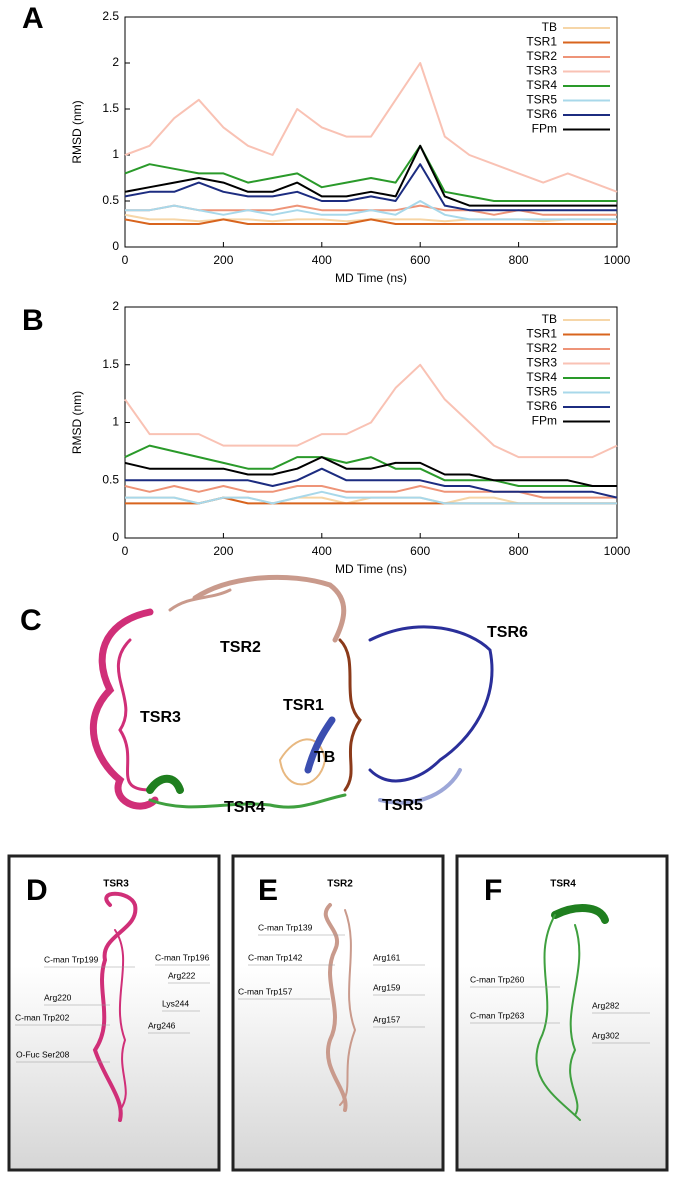 This screenshot has height=1181, width=680. What do you see at coordinates (33, 18) in the screenshot?
I see `panel-label: A` at bounding box center [33, 18].